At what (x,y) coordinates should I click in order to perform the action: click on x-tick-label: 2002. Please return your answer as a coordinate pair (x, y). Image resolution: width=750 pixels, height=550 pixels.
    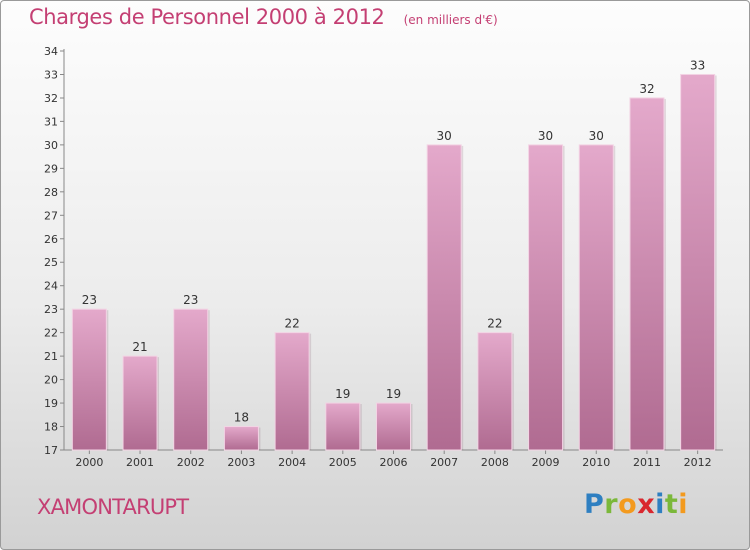
    Looking at the image, I should click on (191, 462).